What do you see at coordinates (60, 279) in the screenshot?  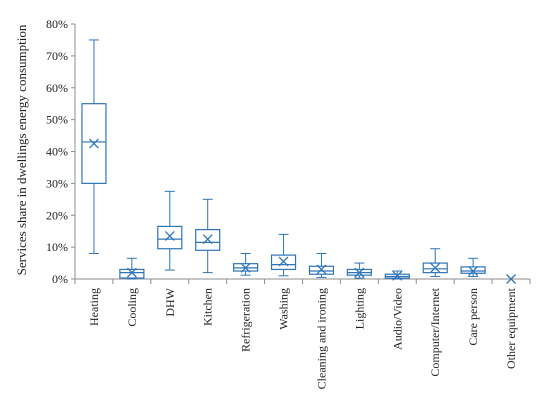 I see `y-tick-label: 0%` at bounding box center [60, 279].